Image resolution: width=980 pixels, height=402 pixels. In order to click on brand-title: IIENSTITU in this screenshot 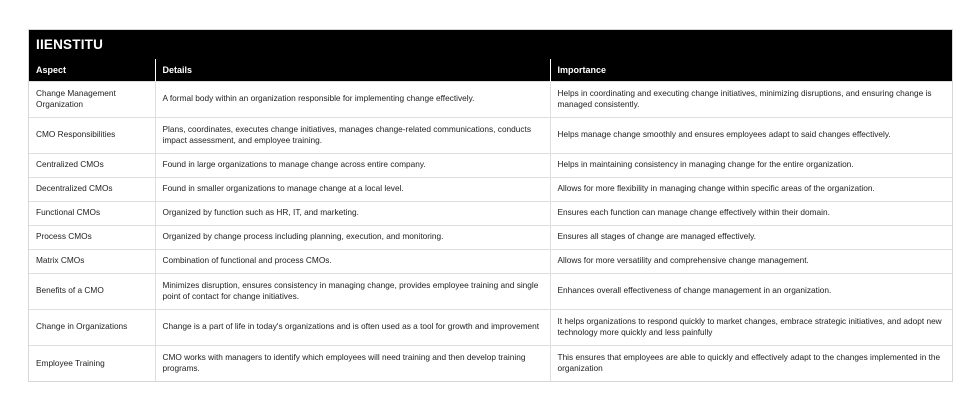, I will do `click(70, 44)`.